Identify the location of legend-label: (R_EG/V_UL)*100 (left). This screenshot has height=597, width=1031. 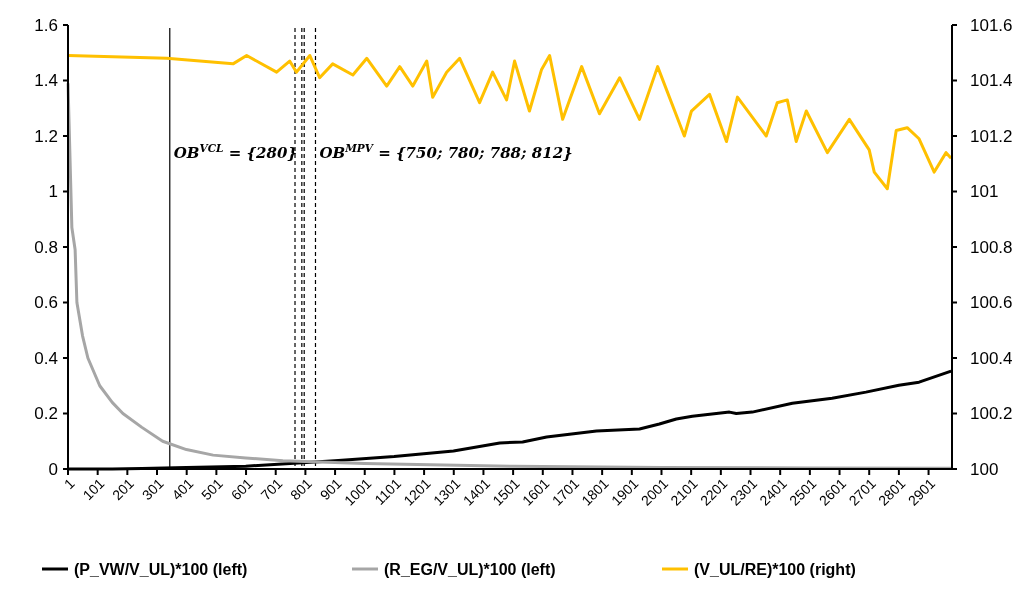
(470, 569).